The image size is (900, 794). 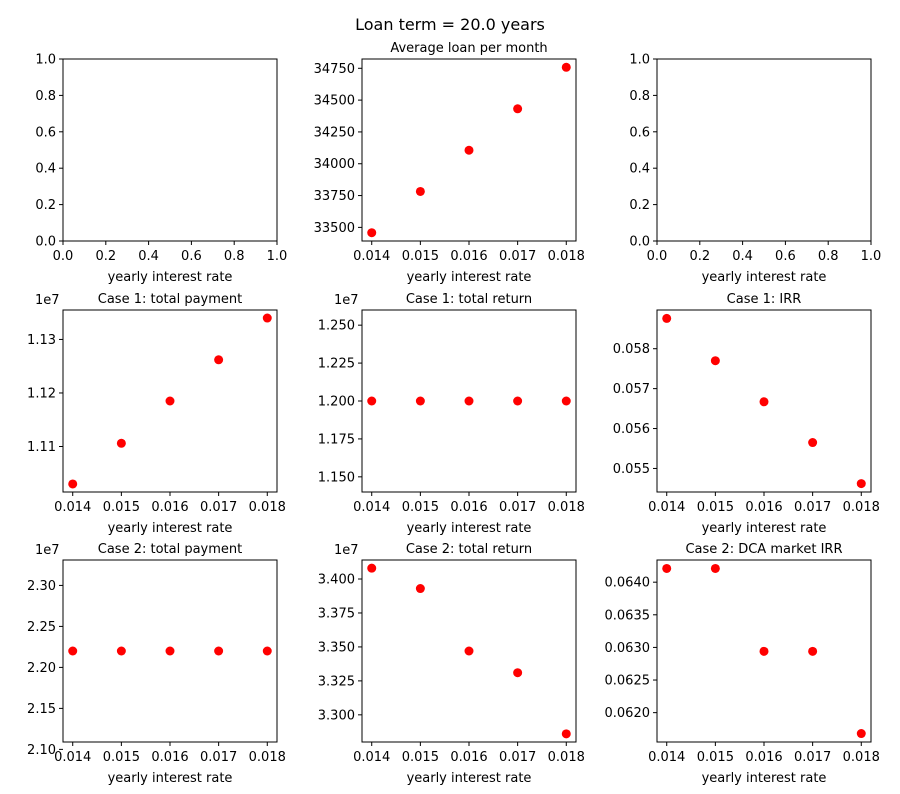 I want to click on y-tick-label: 1.12, so click(x=41, y=393).